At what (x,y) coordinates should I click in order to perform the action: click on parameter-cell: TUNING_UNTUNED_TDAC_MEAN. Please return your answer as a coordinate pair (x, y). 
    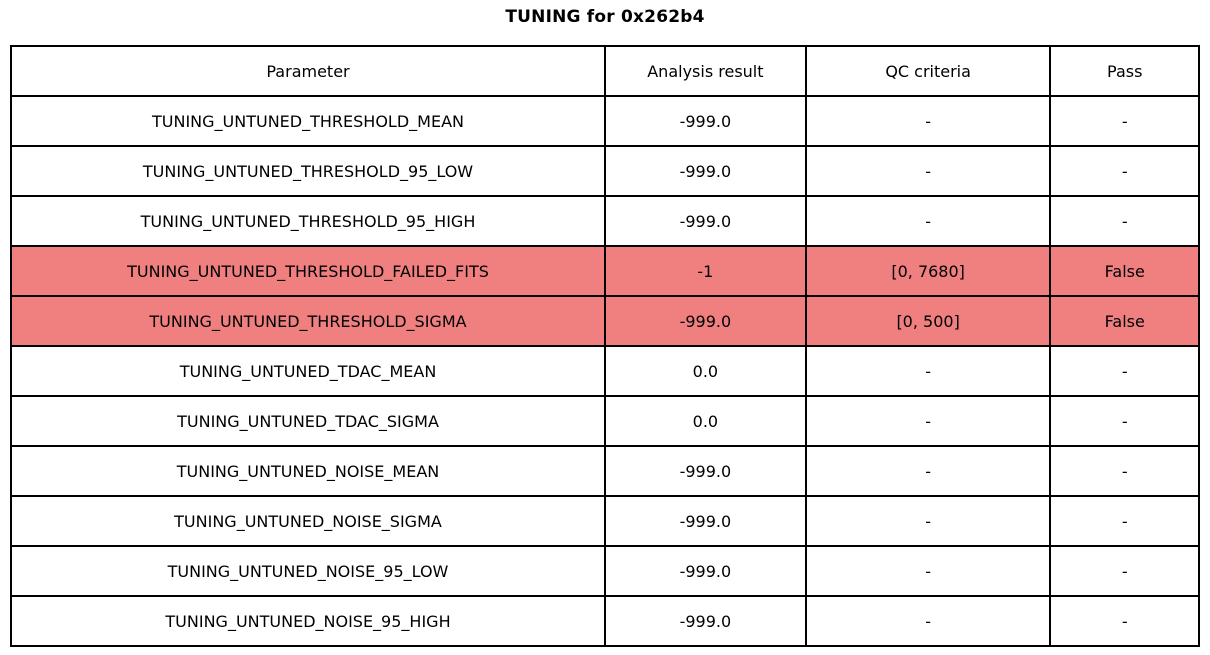
    Looking at the image, I should click on (308, 371).